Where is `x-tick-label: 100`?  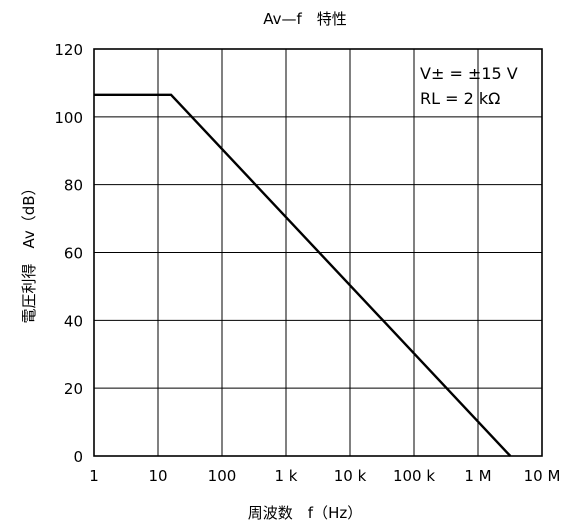
x-tick-label: 100 is located at coordinates (222, 476).